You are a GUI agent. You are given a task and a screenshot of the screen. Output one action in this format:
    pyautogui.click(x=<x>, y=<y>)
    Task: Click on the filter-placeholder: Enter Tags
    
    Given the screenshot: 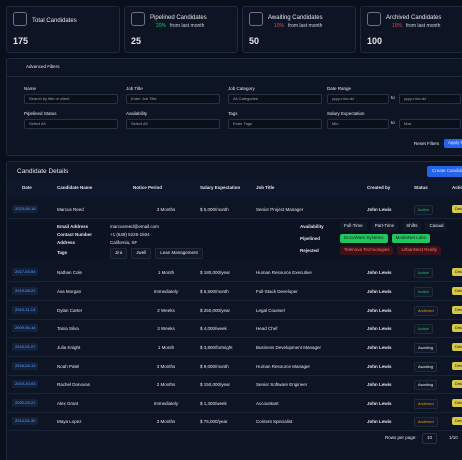 What is the action you would take?
    pyautogui.click(x=243, y=123)
    